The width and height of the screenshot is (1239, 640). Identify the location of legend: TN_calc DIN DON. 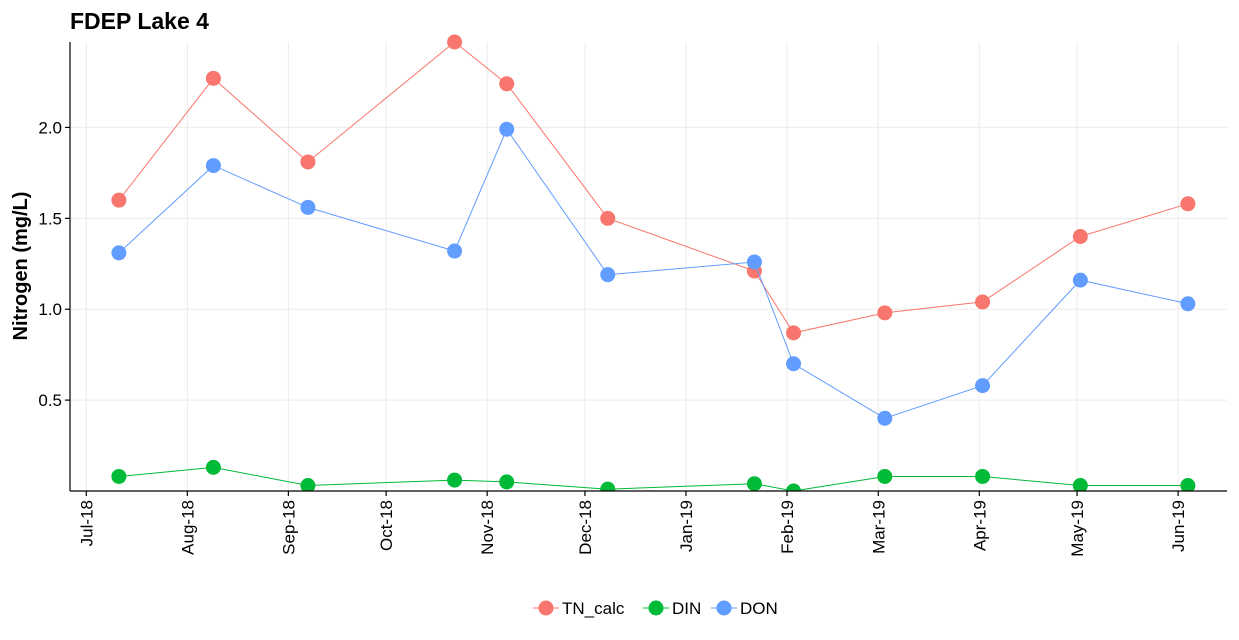
(655, 608).